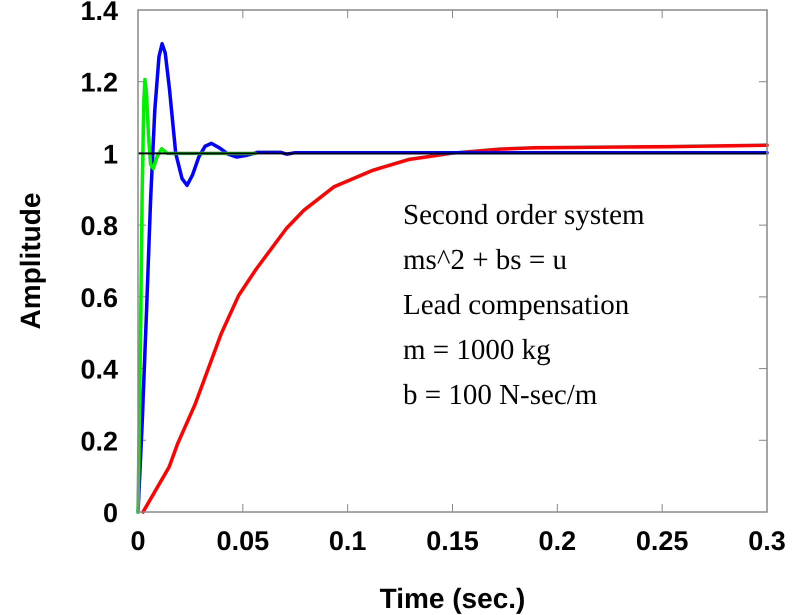 The image size is (810, 615). Describe the element at coordinates (662, 541) in the screenshot. I see `x-tick-label: 0.25` at that location.